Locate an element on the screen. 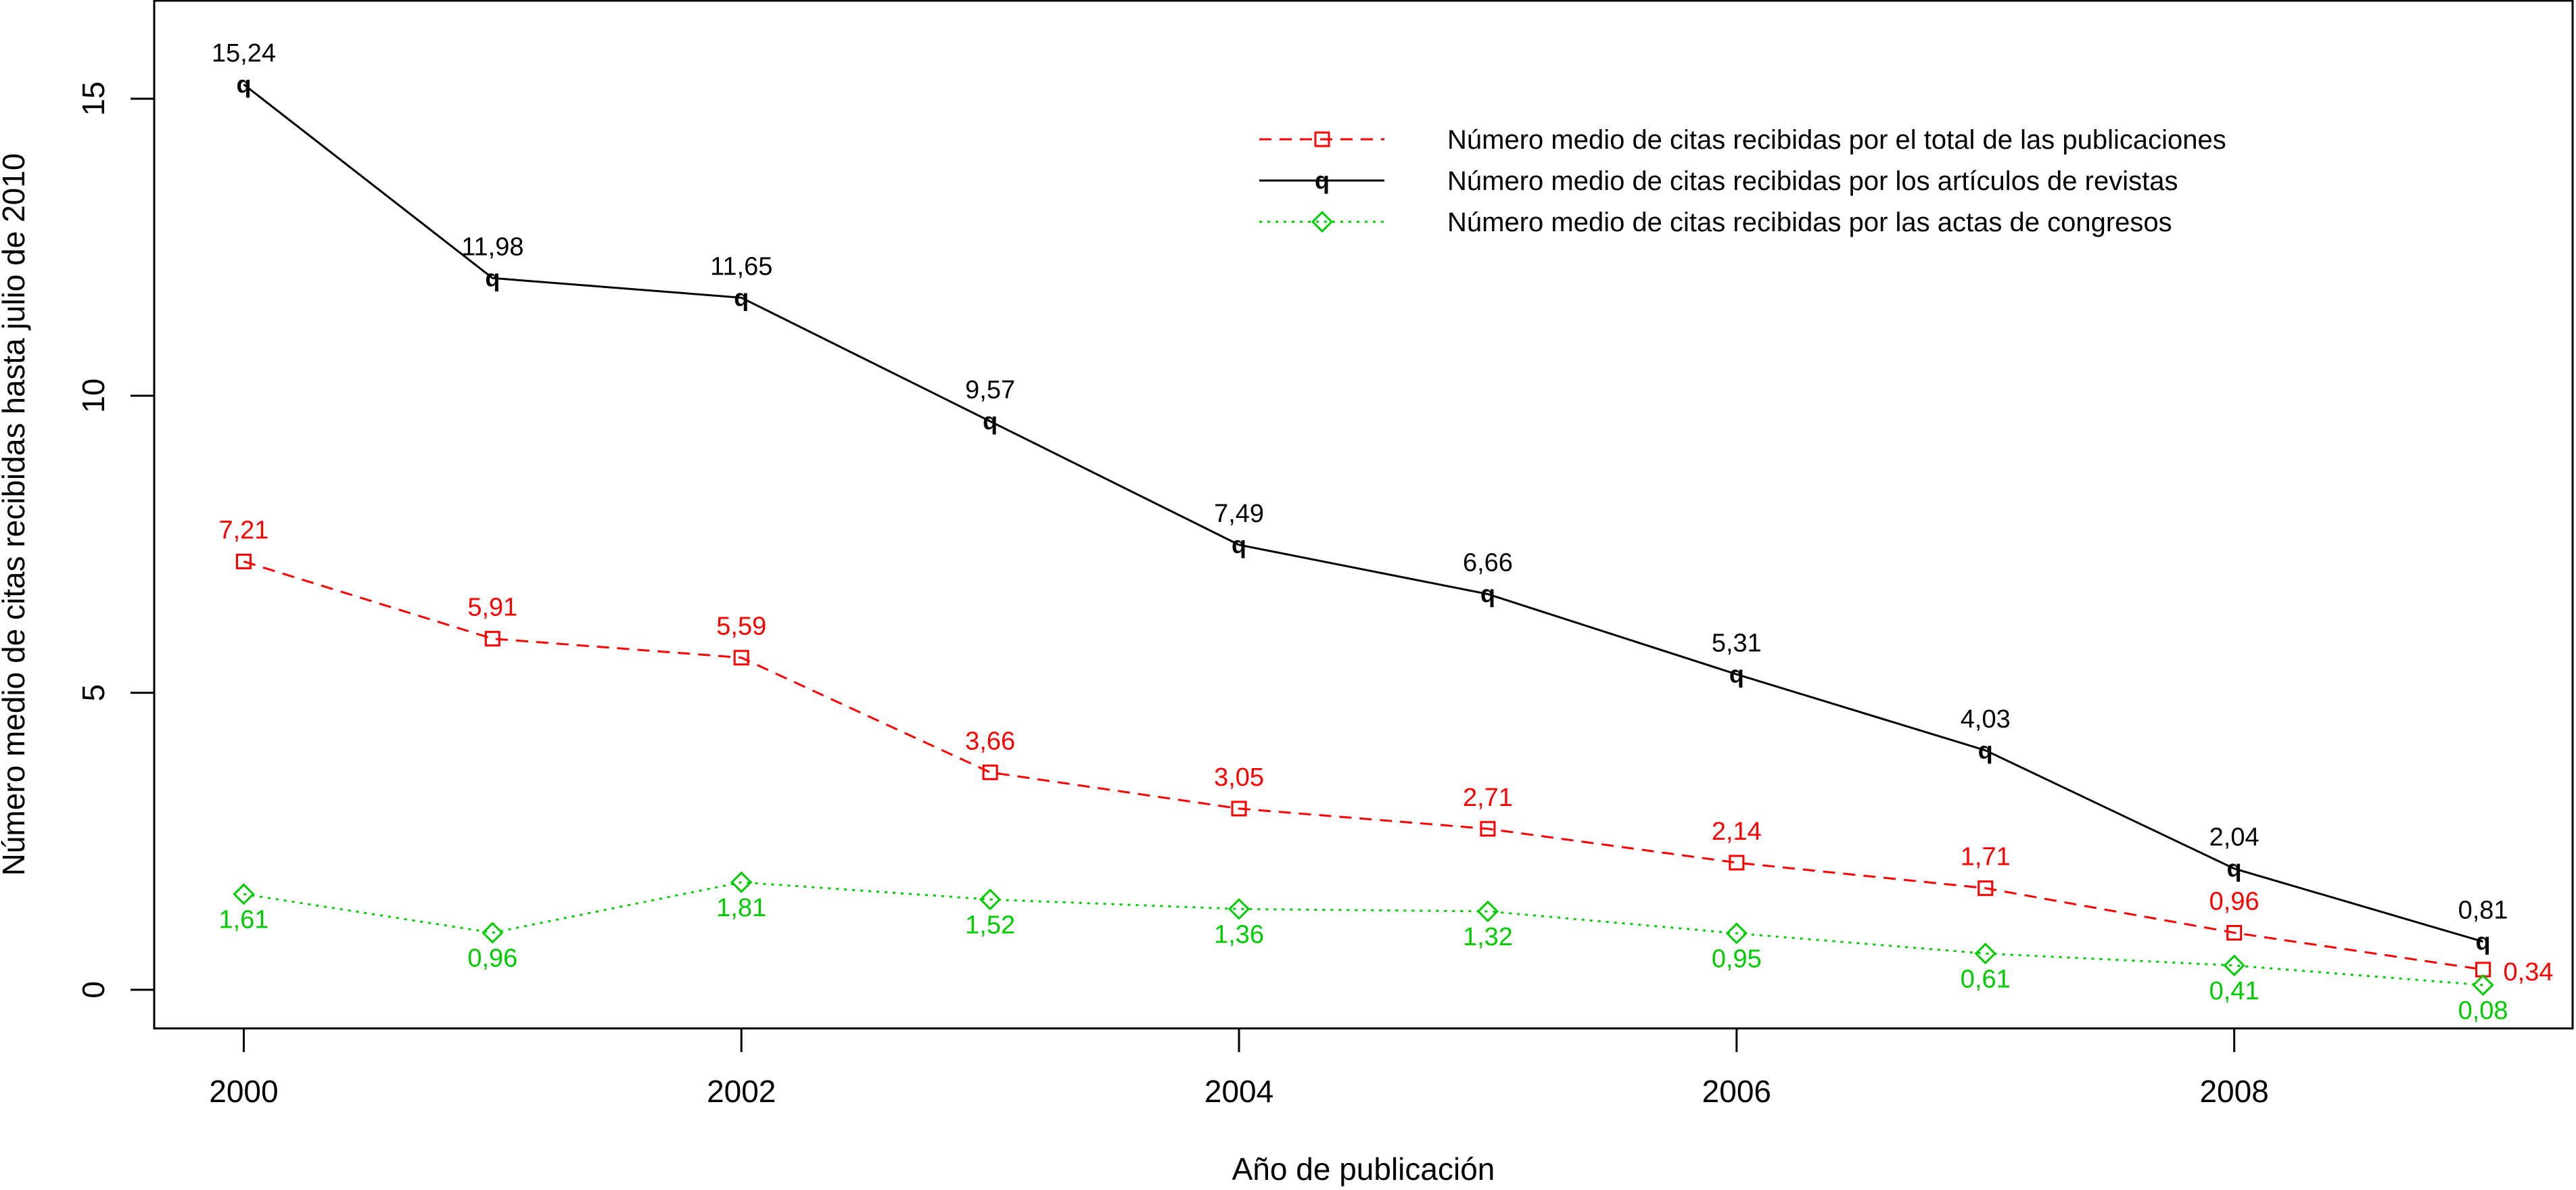 This screenshot has height=1190, width=2576. data-label-total: 7,21 is located at coordinates (243, 530).